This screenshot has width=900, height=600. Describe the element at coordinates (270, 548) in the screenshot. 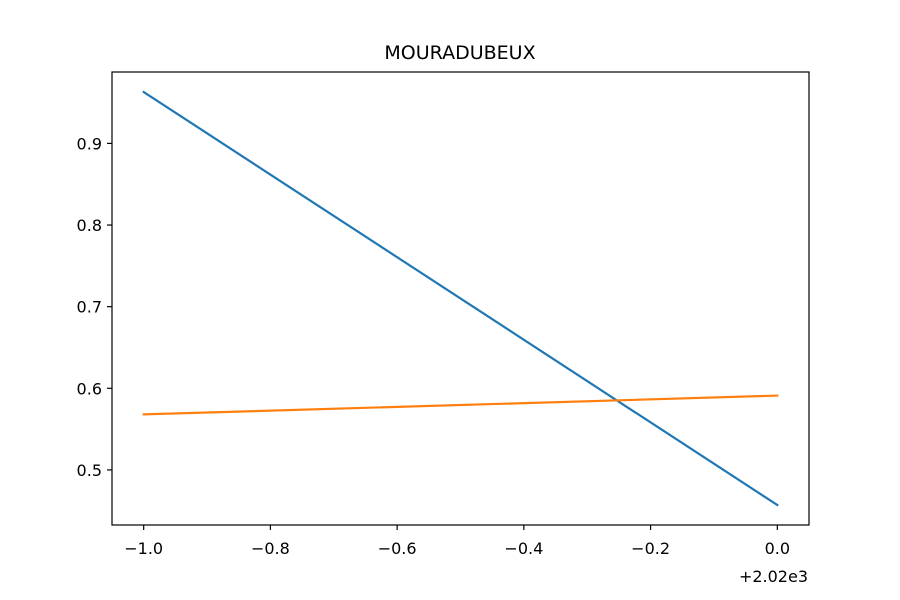

I see `x-tick-label: −0.8` at that location.